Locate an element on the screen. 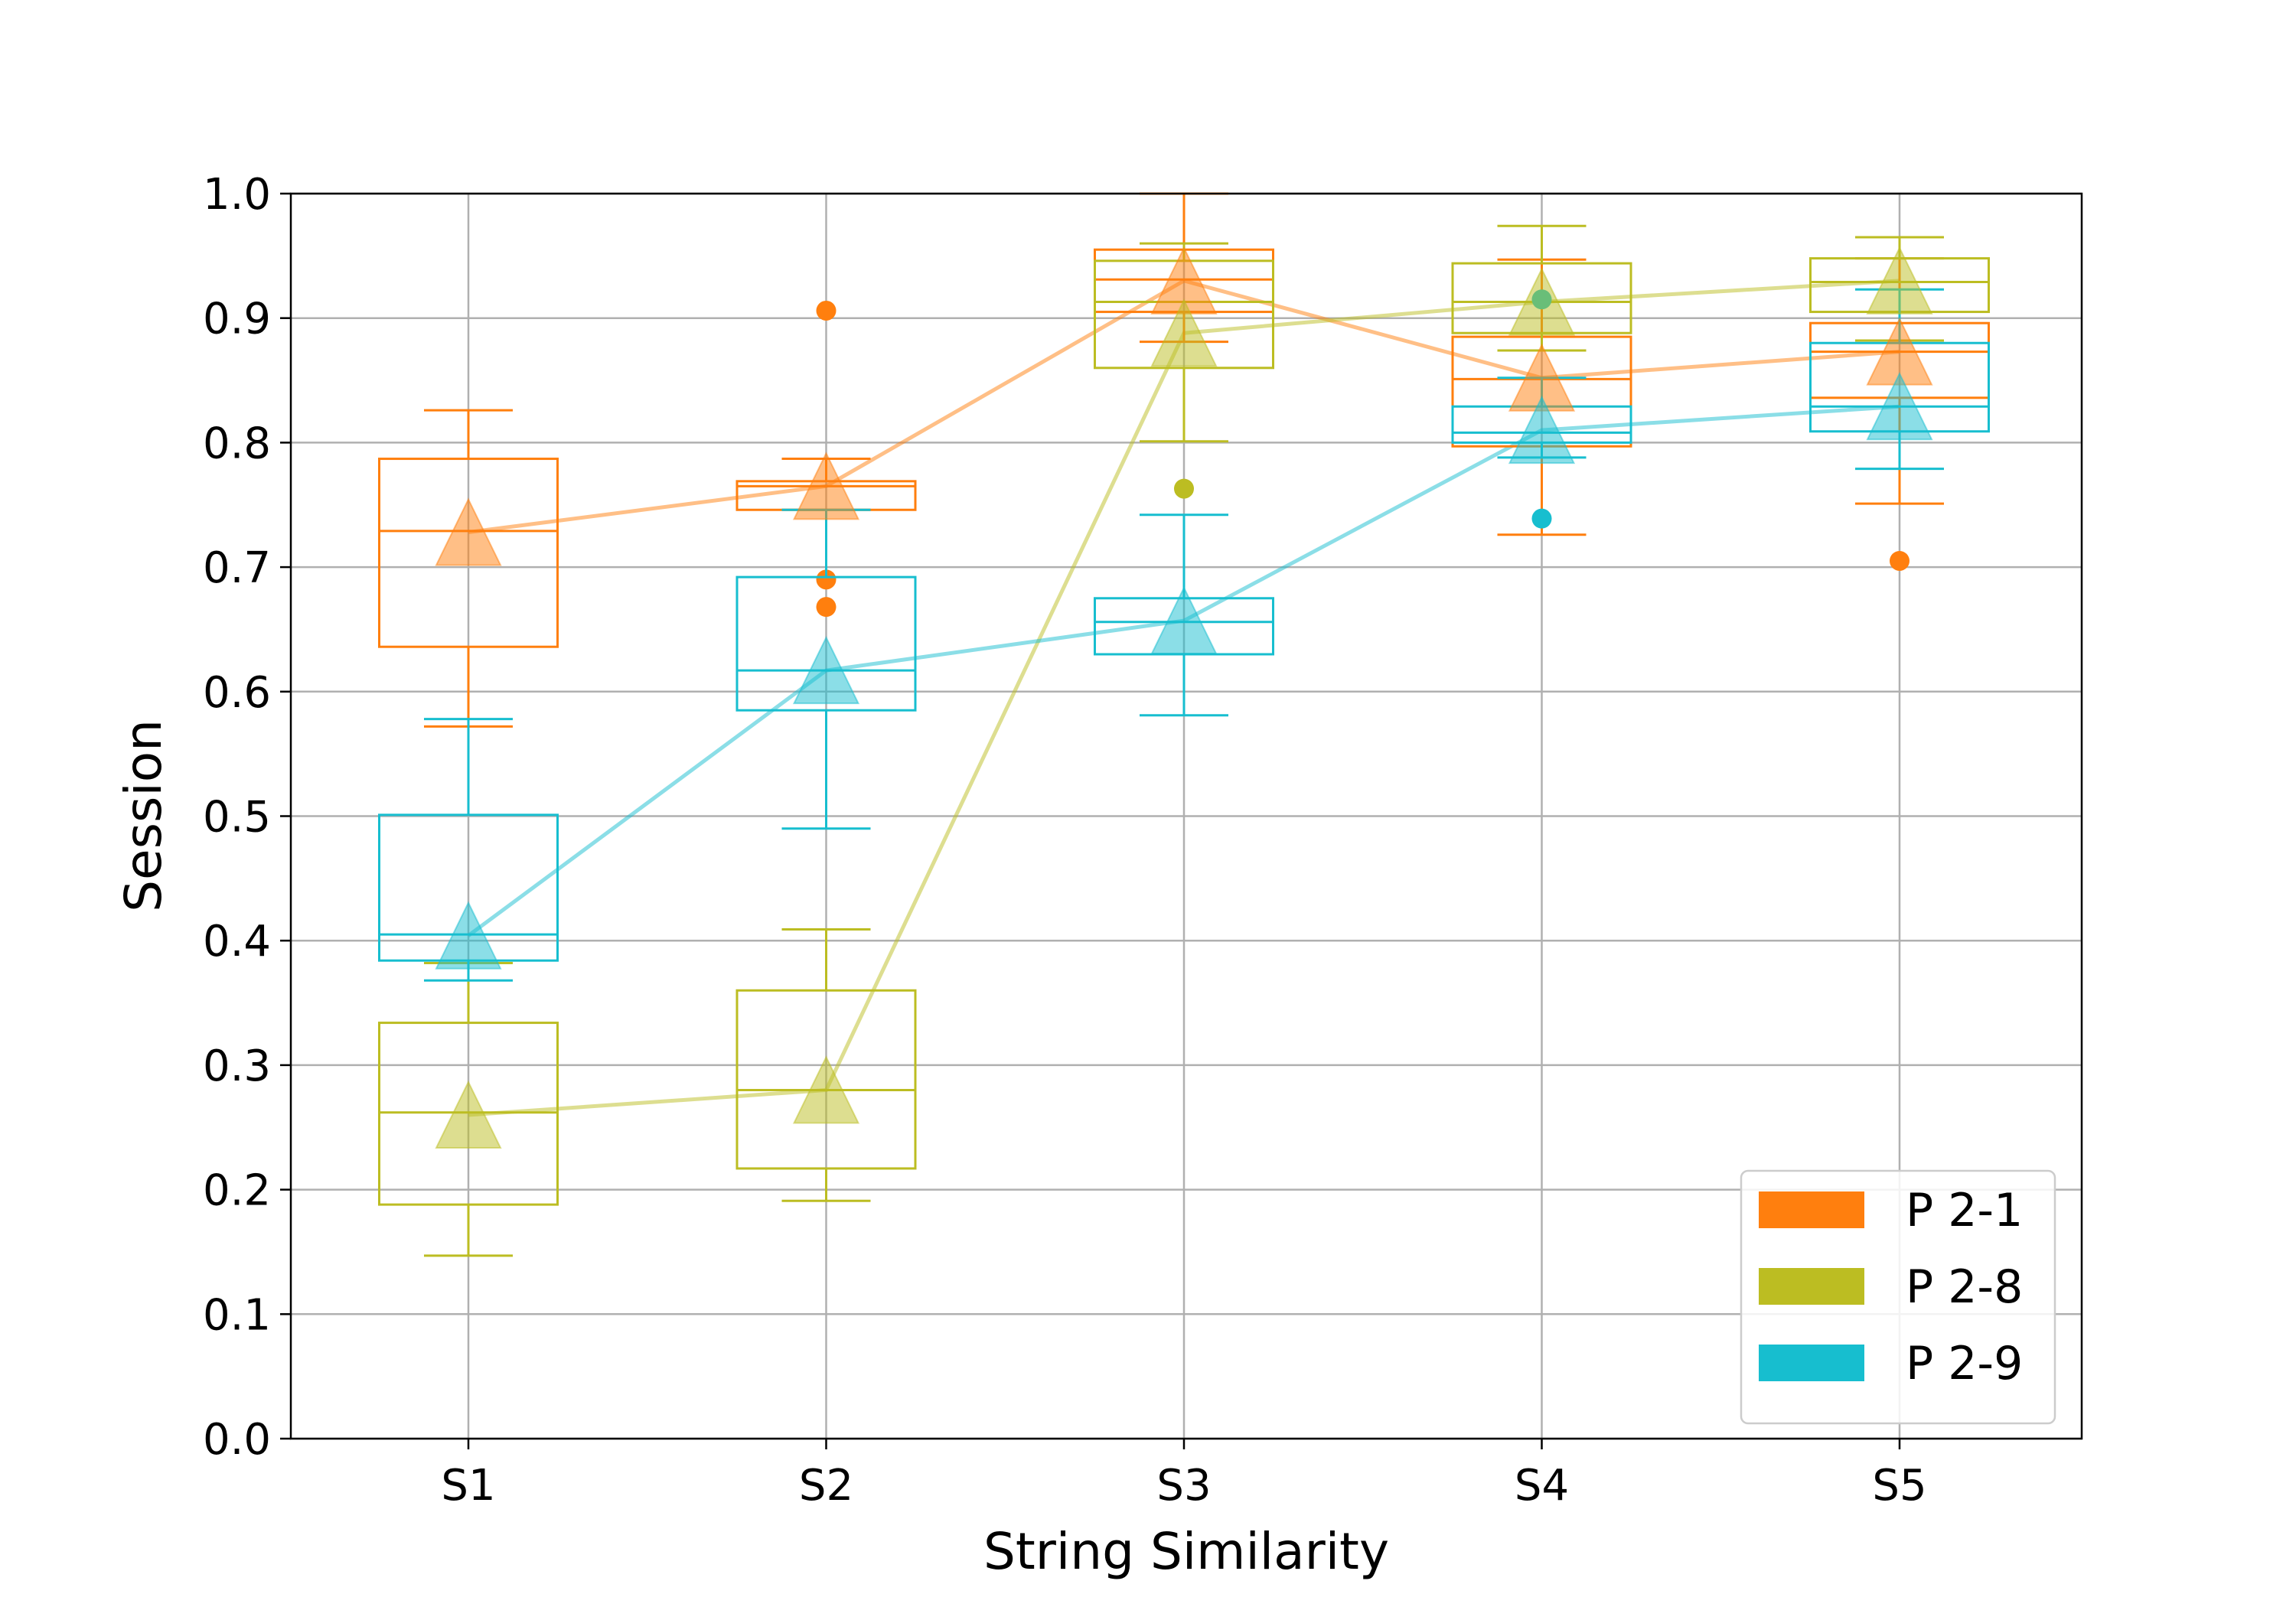 This screenshot has width=2296, height=1607. x-tick-label: S2 is located at coordinates (826, 1486).